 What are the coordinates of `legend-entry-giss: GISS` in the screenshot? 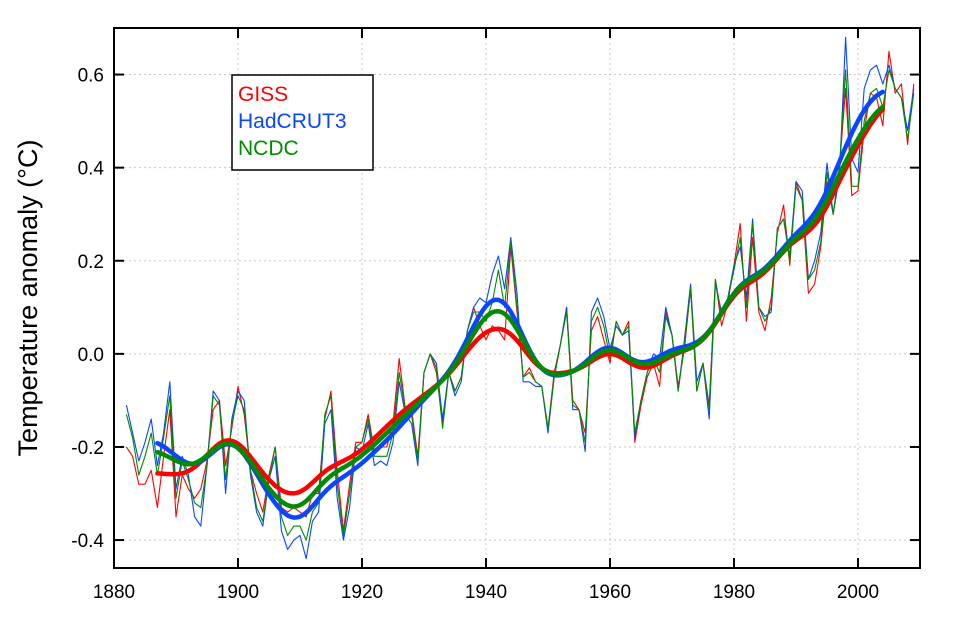 It's located at (263, 94).